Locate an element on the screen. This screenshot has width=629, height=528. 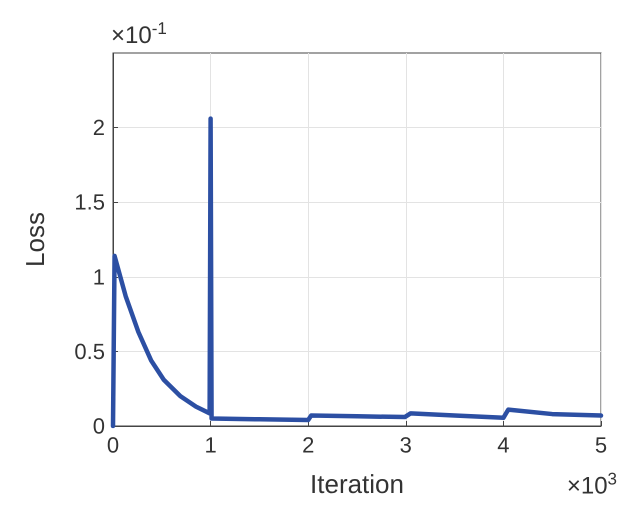
x-tick-label: 3 is located at coordinates (406, 445).